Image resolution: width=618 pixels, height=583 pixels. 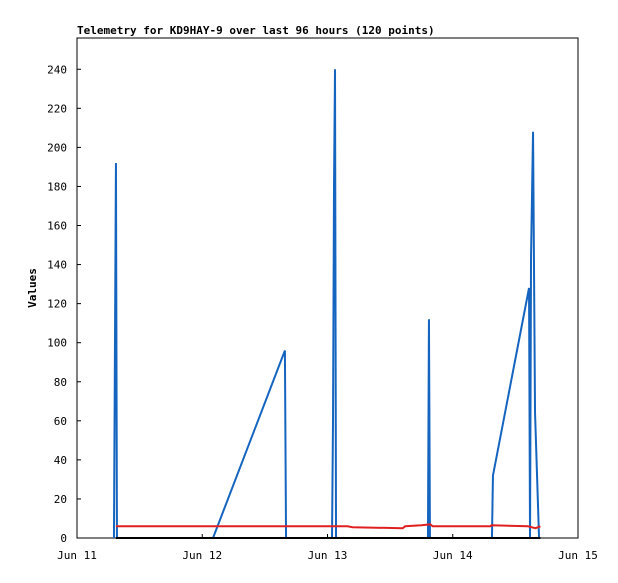 What do you see at coordinates (328, 526) in the screenshot?
I see `data-line` at bounding box center [328, 526].